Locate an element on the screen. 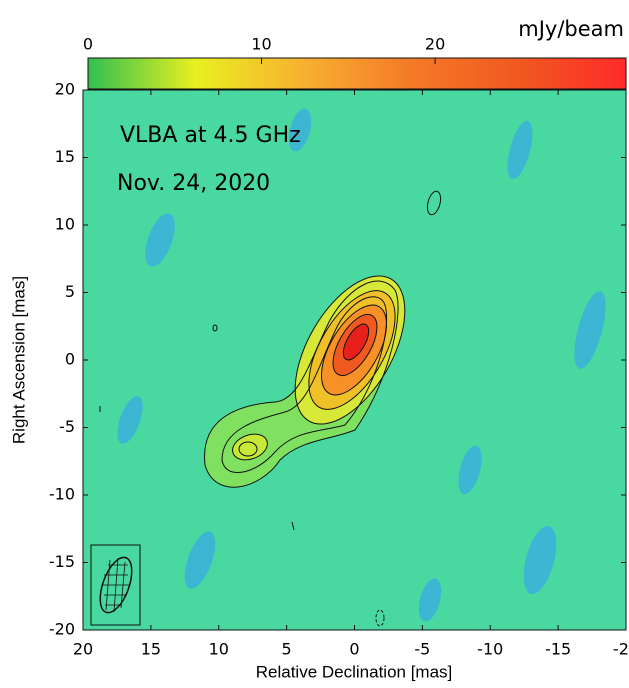 Image resolution: width=629 pixels, height=688 pixels. y-tick-label: -10 is located at coordinates (62, 494).